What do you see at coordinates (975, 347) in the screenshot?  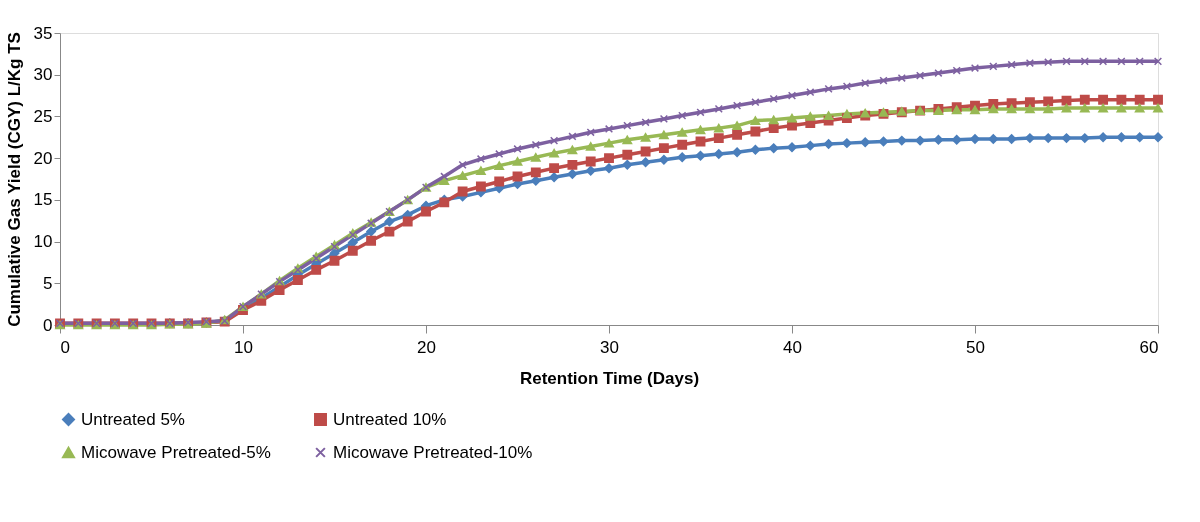 I see `x-tick-label: 50` at bounding box center [975, 347].